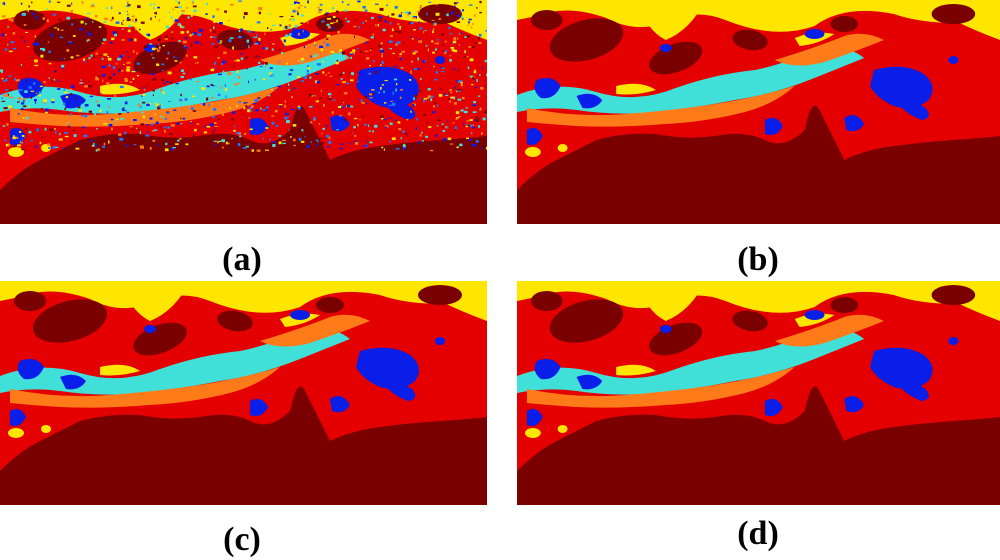 The height and width of the screenshot is (560, 1000). I want to click on panel-label-b: (b), so click(758, 259).